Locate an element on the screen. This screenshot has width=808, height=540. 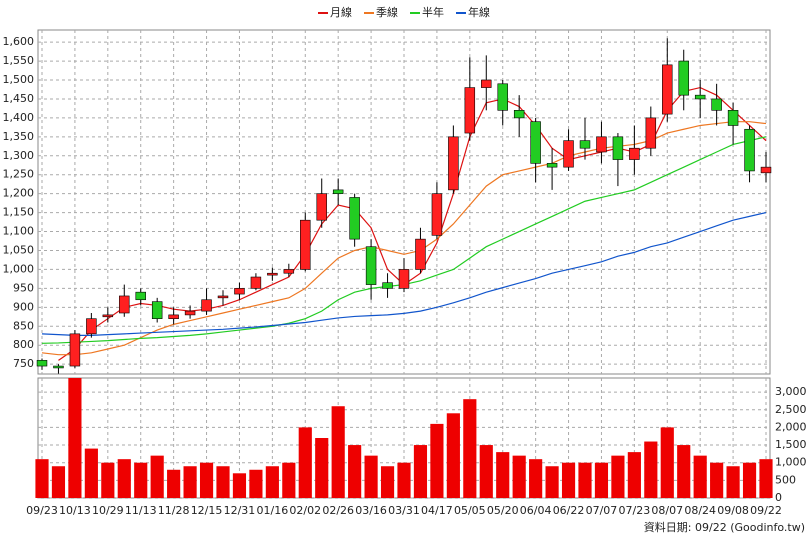
y-tick-label: 1,600 is located at coordinates (19, 41).